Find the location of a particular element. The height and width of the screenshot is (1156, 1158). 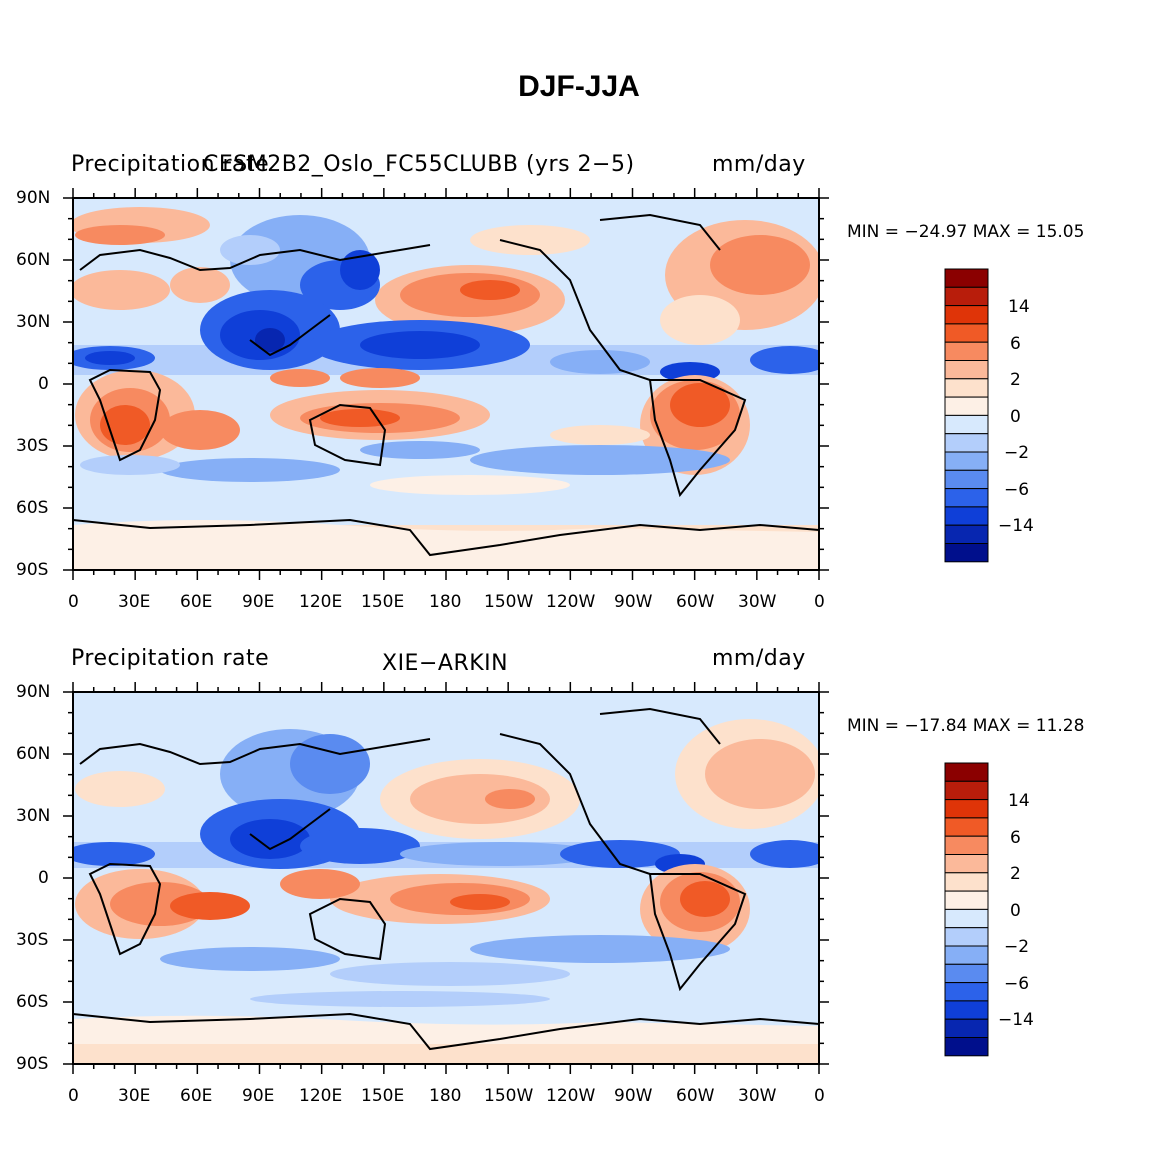

panel1-units: mm/day is located at coordinates (759, 164).